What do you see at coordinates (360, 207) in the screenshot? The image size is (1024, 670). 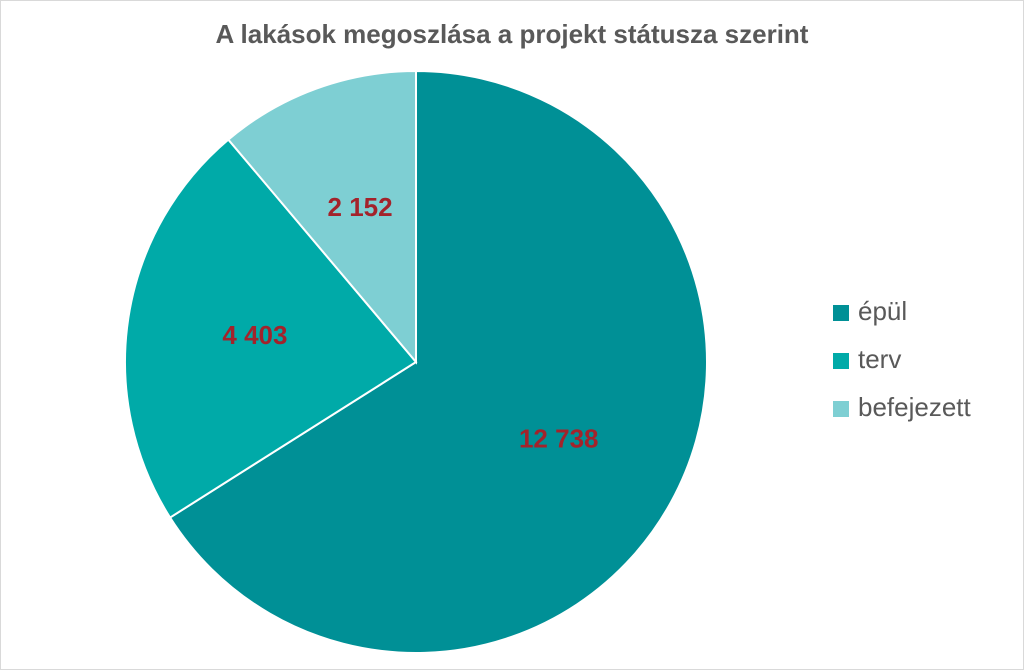 I see `data-label: 2 152` at bounding box center [360, 207].